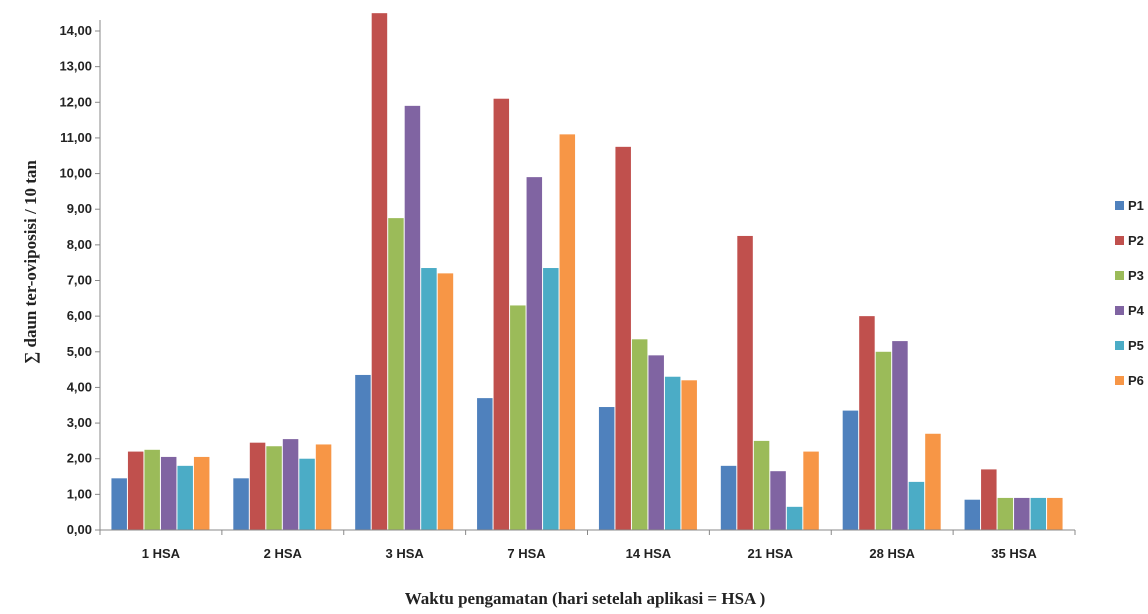 The image size is (1148, 614). What do you see at coordinates (79, 244) in the screenshot?
I see `y-tick-label: 8,00` at bounding box center [79, 244].